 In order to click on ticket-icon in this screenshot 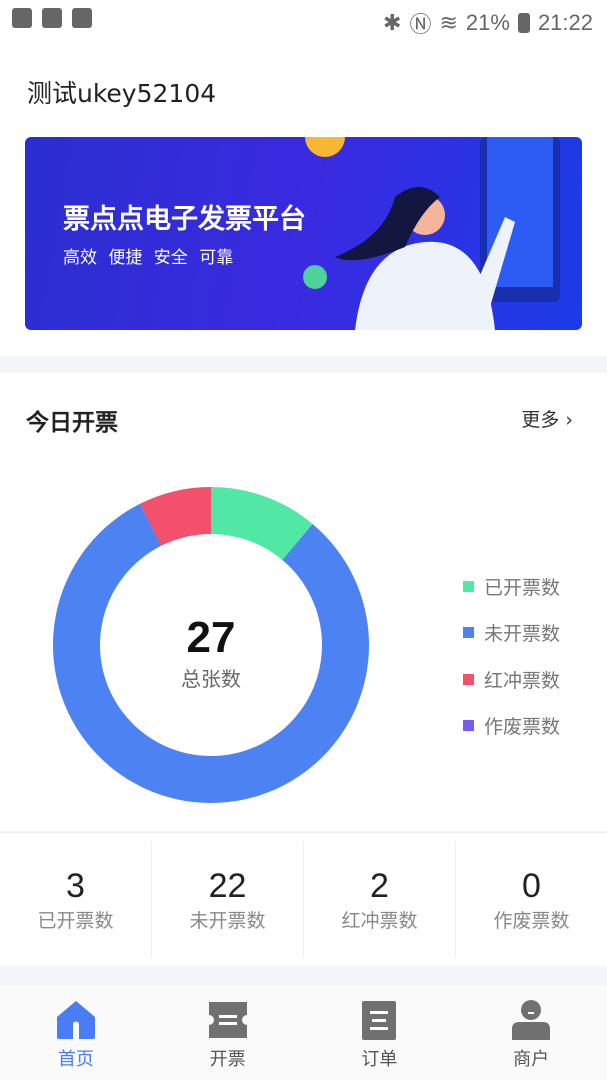, I will do `click(227, 1020)`.